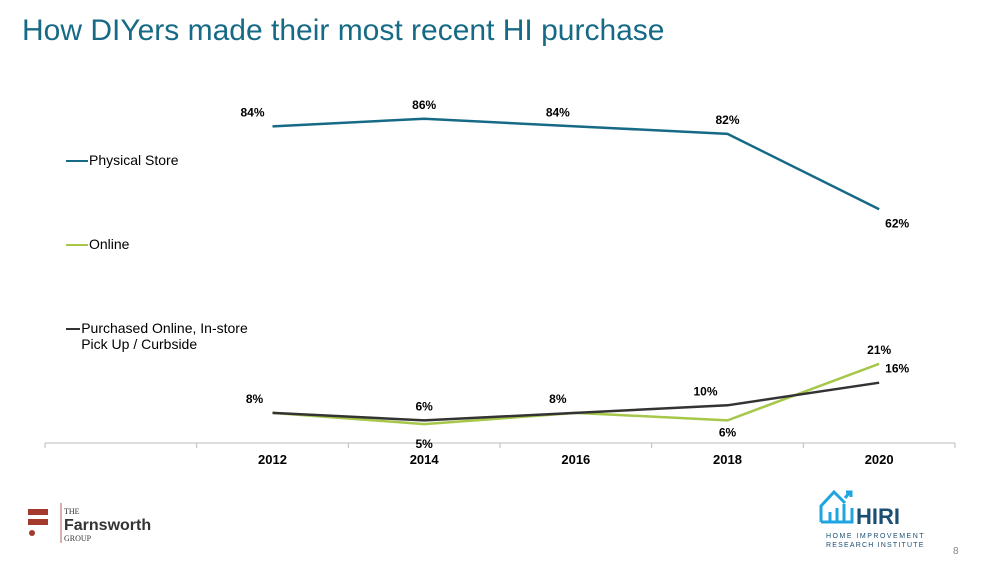  Describe the element at coordinates (875, 545) in the screenshot. I see `svg-text: RESEARCH INSTITUTE` at that location.